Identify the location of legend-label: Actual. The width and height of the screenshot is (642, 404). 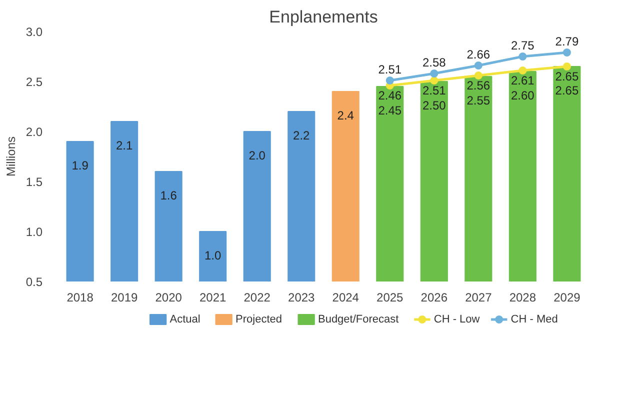
(185, 320).